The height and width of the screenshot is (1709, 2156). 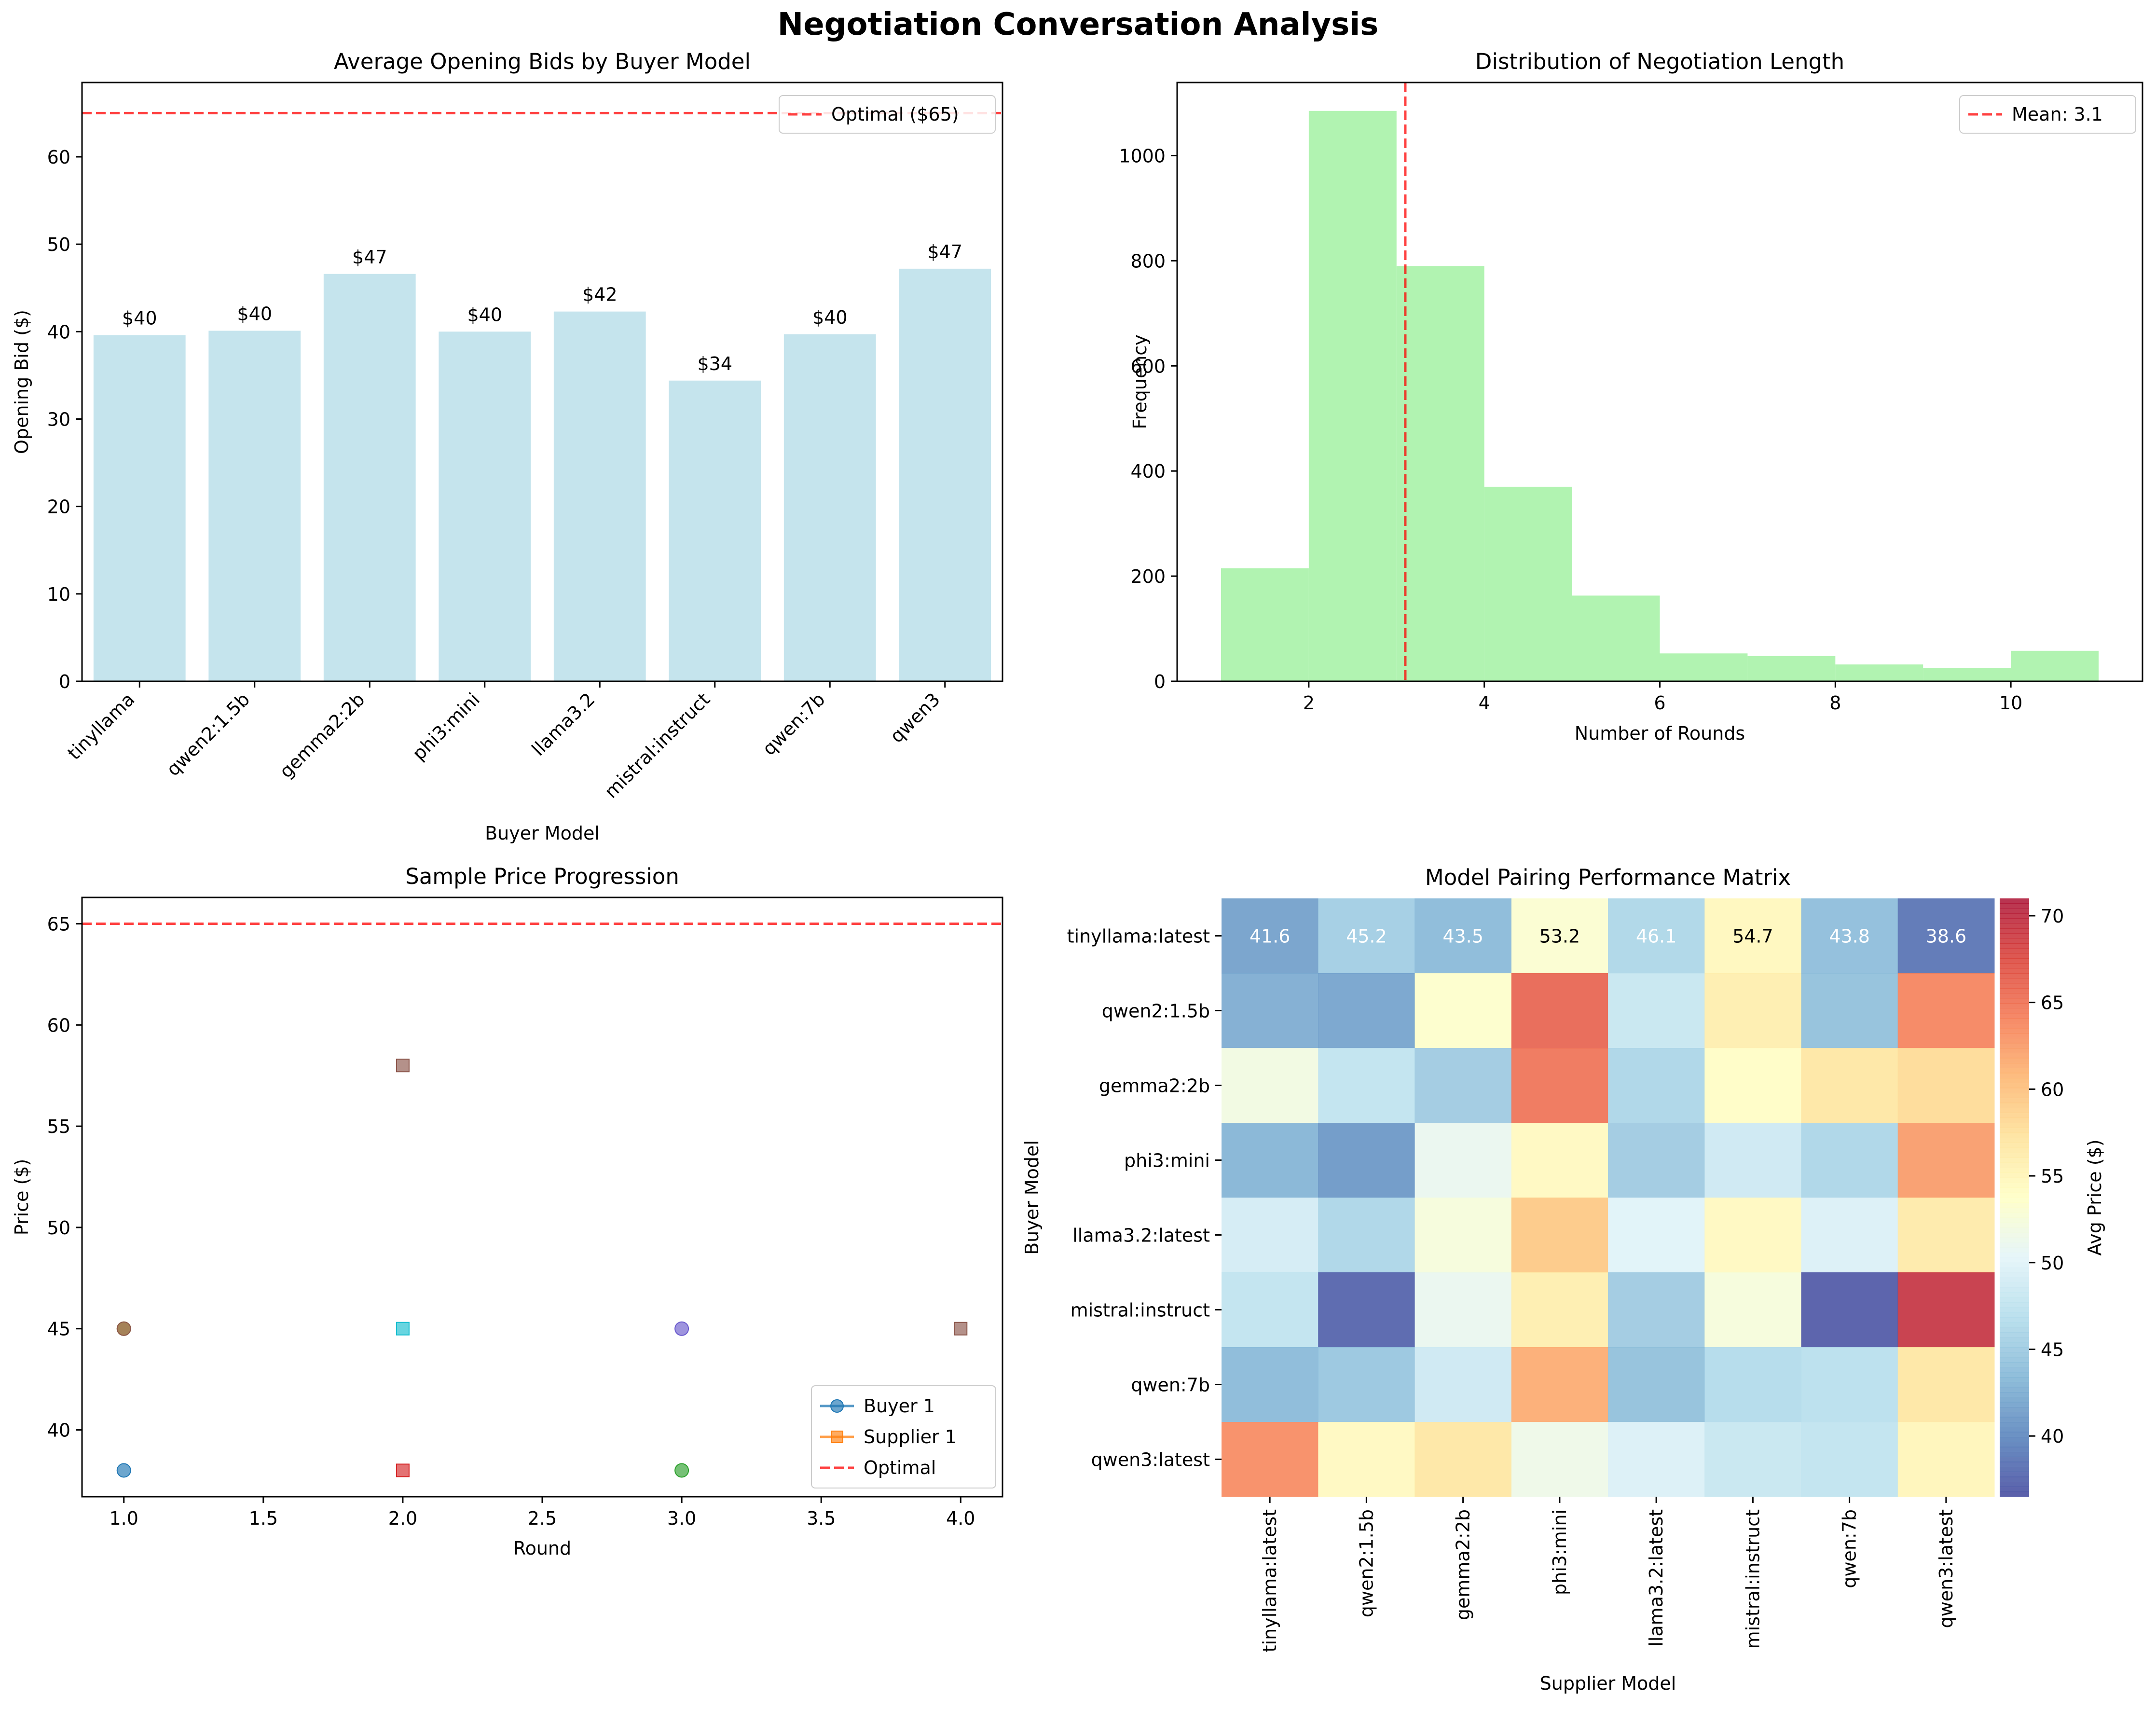 I want to click on bar-phi3:mini, so click(x=485, y=506).